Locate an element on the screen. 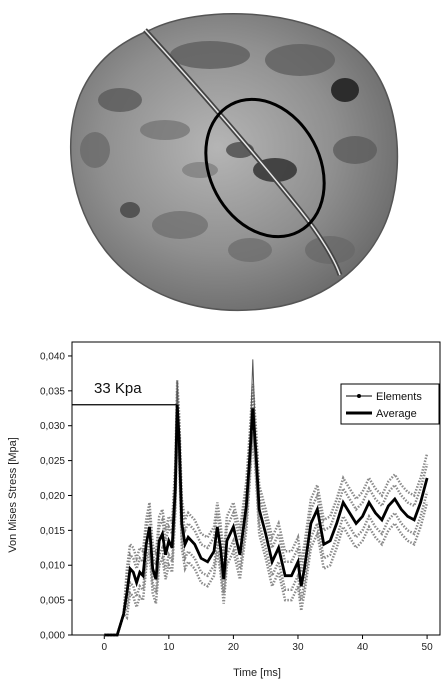 The image size is (446, 681). y-tick-label: 0,005 is located at coordinates (52, 601).